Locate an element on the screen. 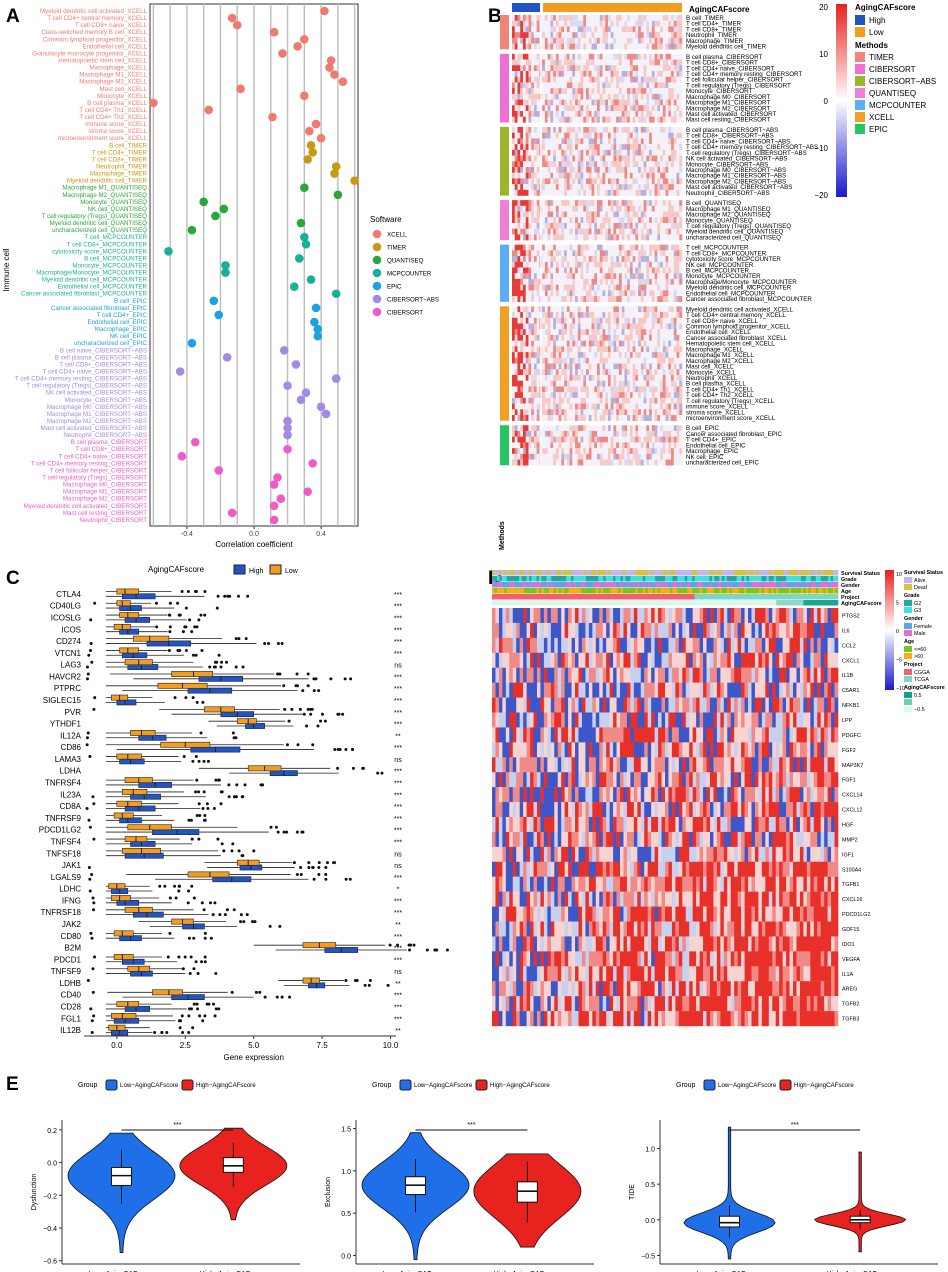  y-tick-label: NK cell_QUANTISEQ is located at coordinates (118, 209).